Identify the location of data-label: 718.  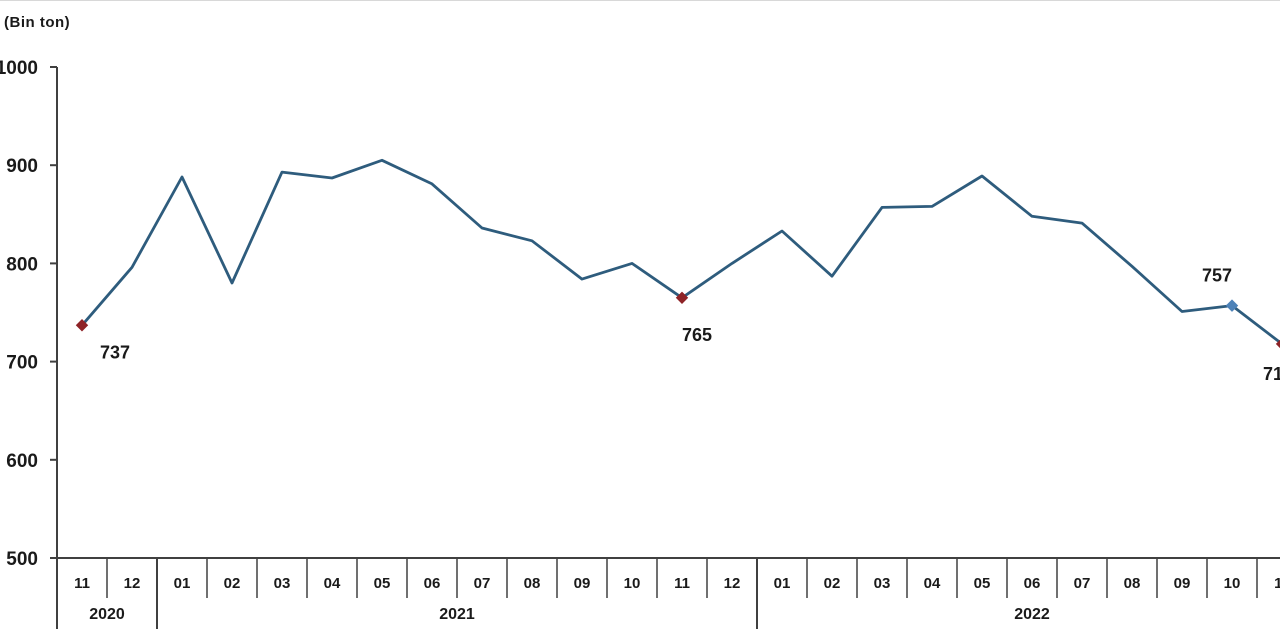
(1271, 374).